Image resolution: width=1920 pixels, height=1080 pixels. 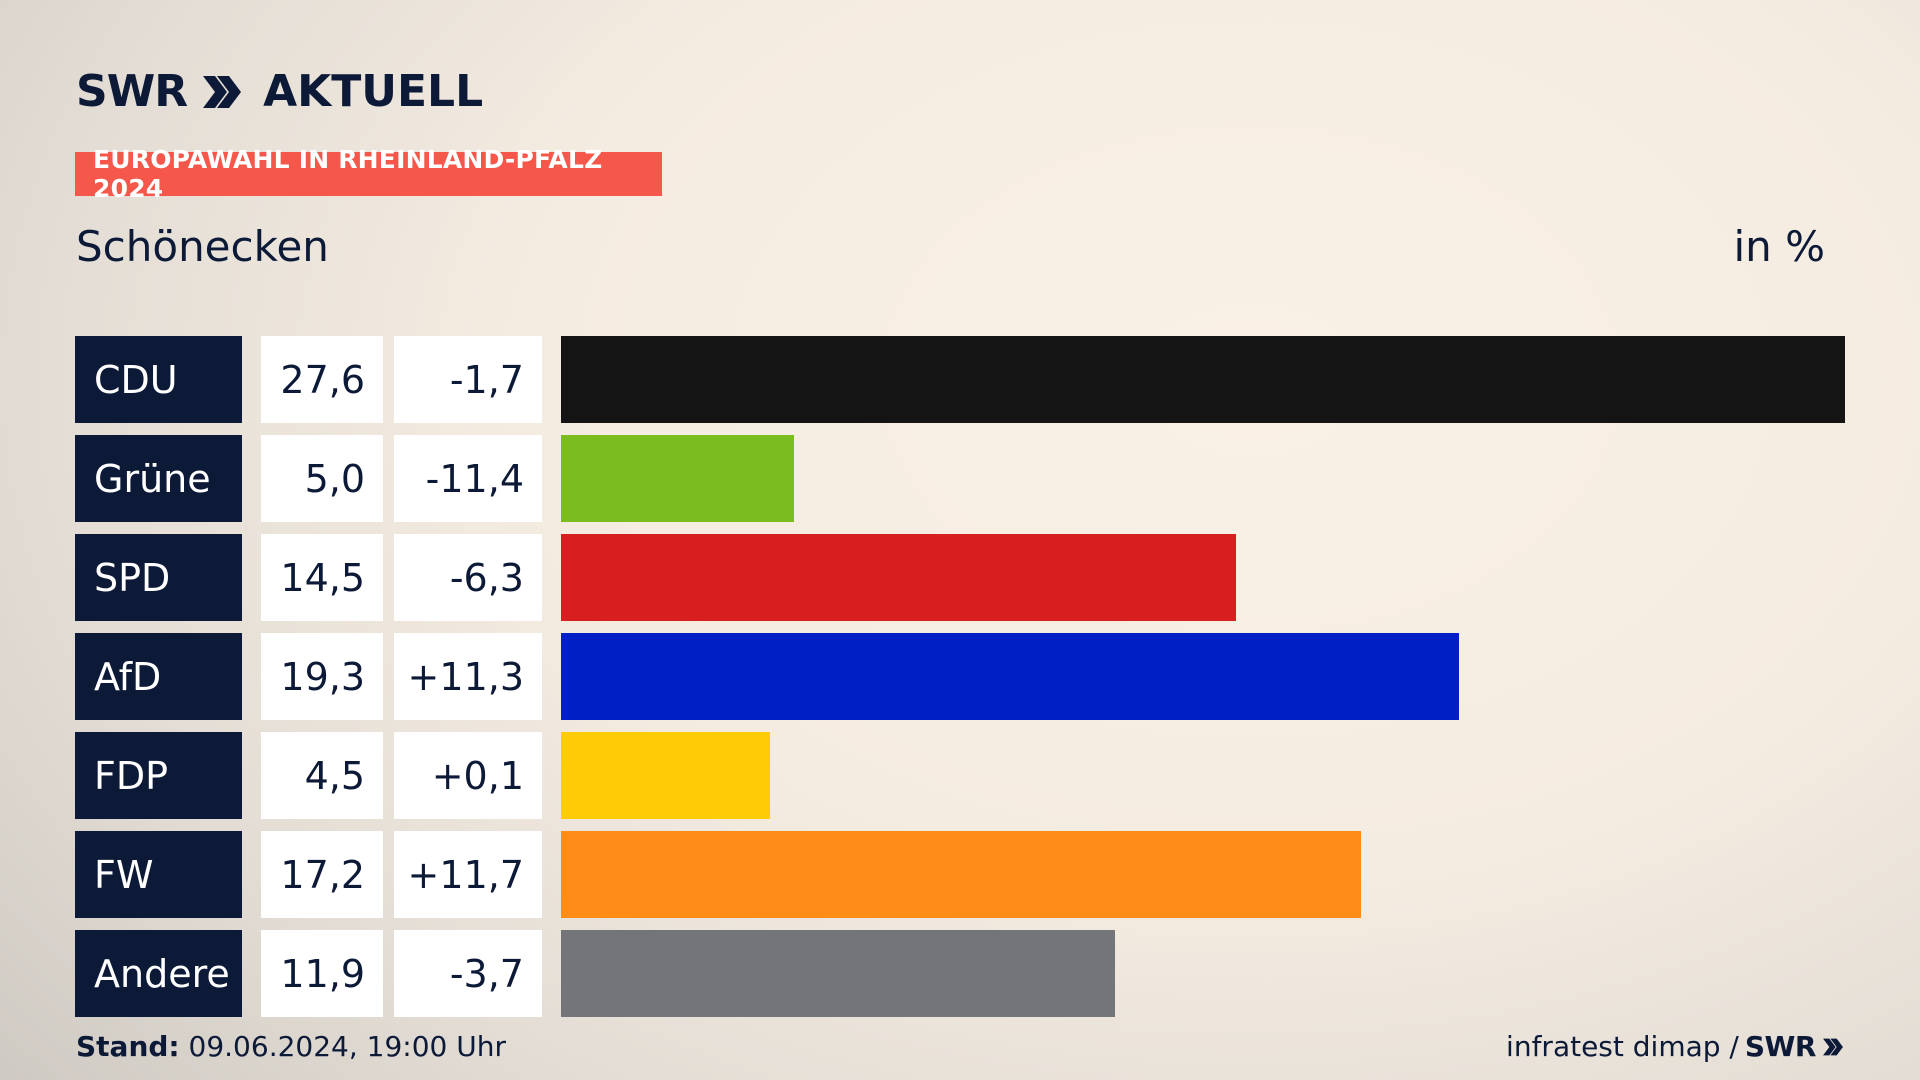 What do you see at coordinates (1779, 246) in the screenshot?
I see `unit-label: in %` at bounding box center [1779, 246].